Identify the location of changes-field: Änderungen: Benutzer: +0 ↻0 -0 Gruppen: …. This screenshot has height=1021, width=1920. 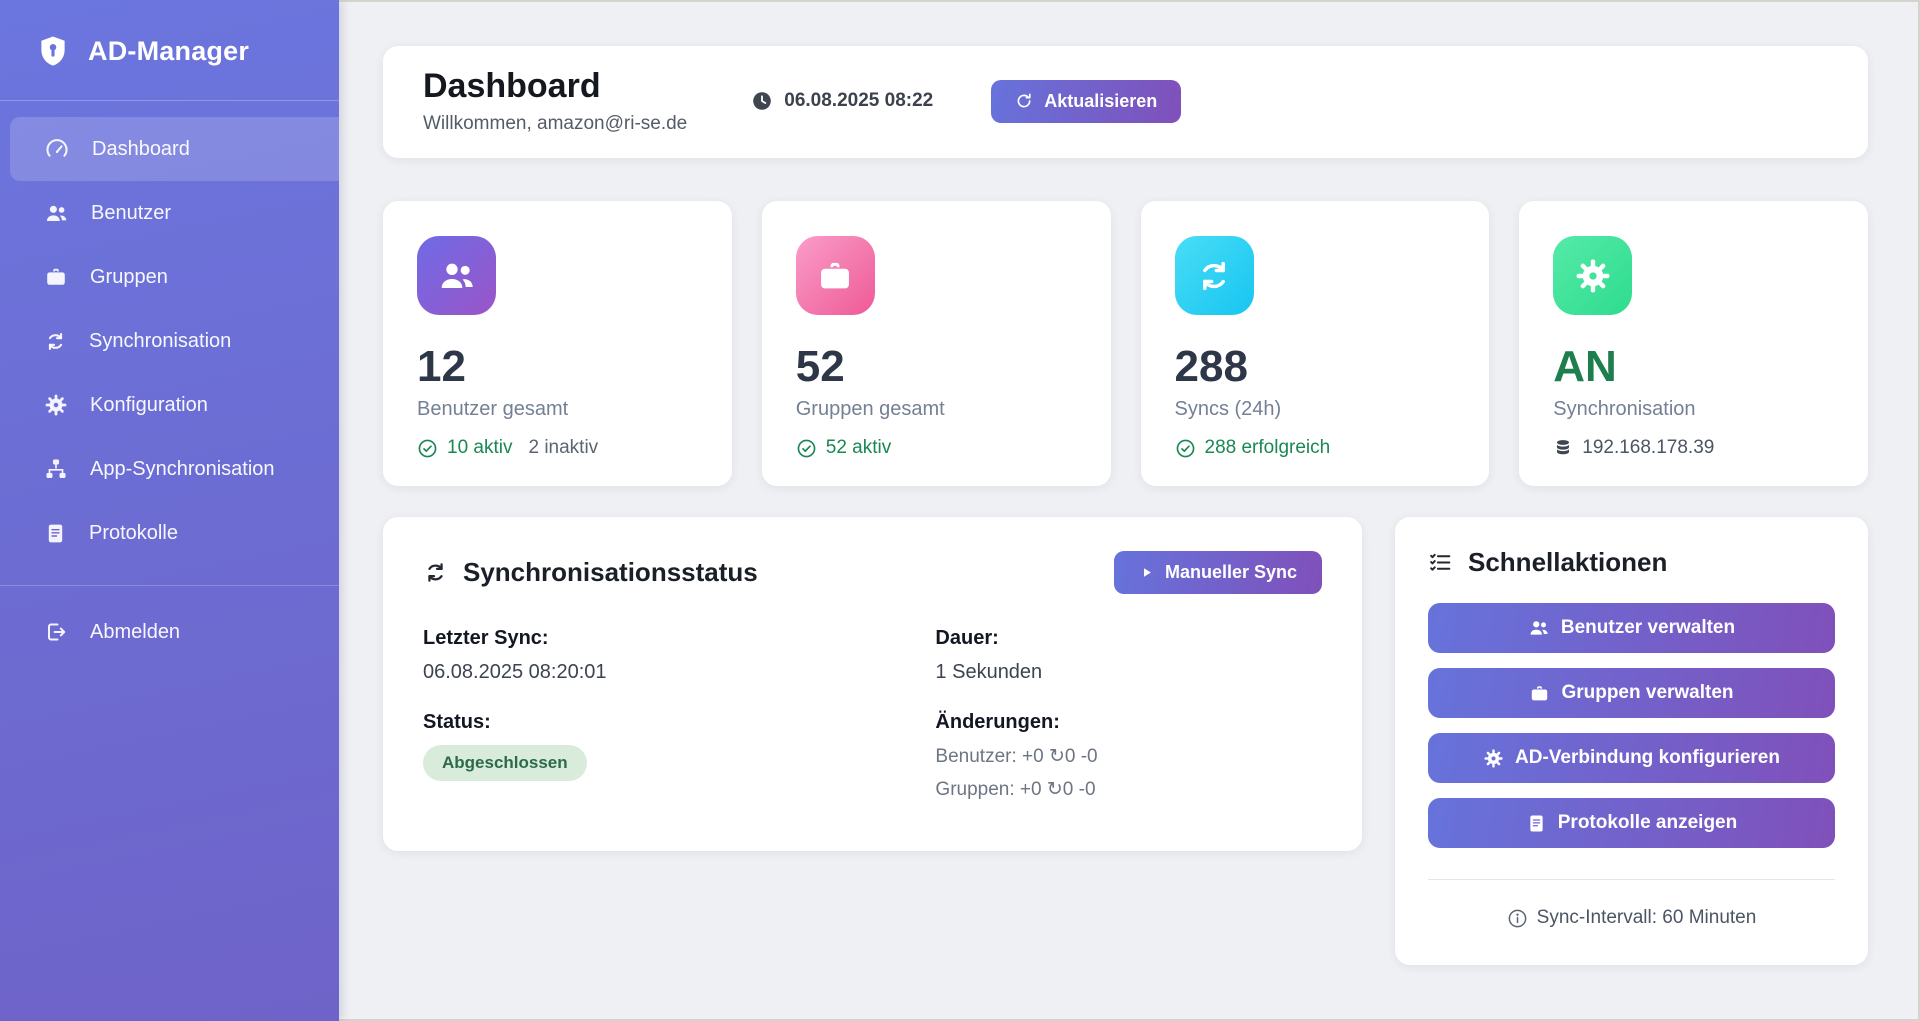
(1128, 756).